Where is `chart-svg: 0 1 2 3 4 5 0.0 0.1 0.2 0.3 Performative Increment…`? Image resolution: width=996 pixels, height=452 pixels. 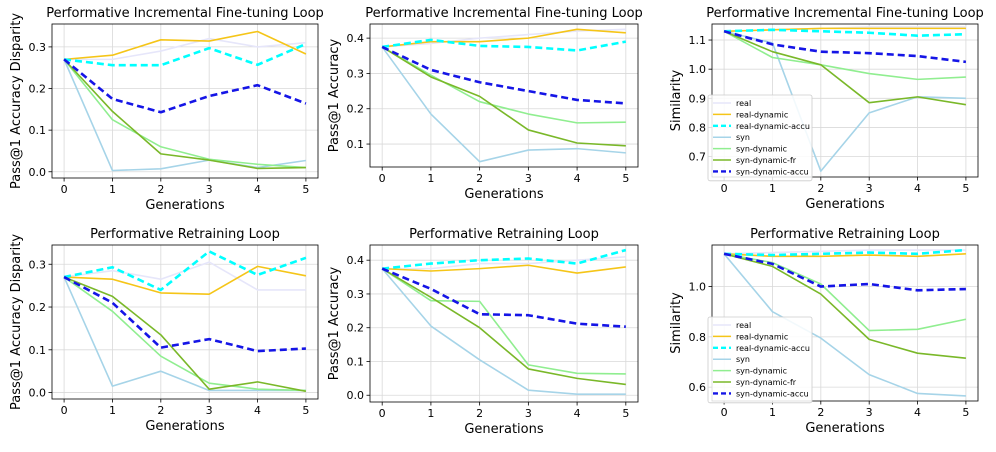 chart-svg: 0 1 2 3 4 5 0.0 0.1 0.2 0.3 Performative Increment… is located at coordinates (166, 109).